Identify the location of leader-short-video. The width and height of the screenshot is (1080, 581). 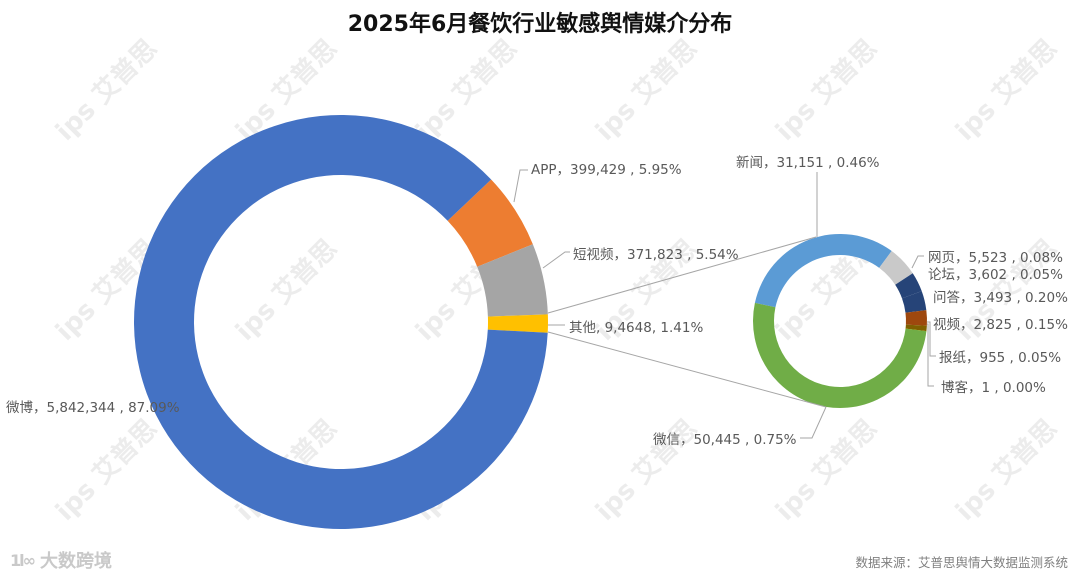
(556, 260).